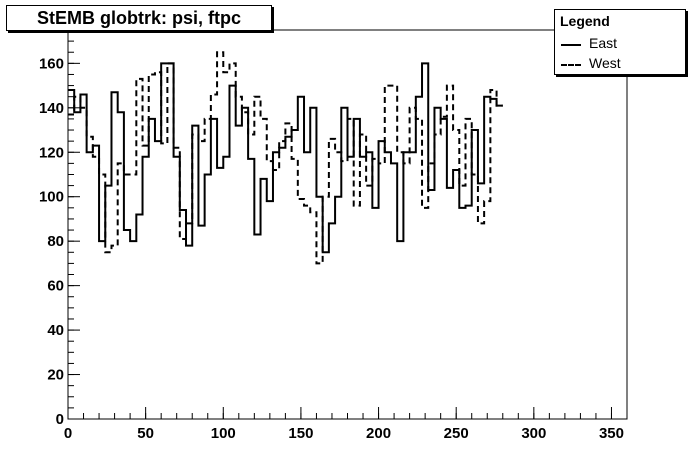 The image size is (696, 468). I want to click on chart-title-box: StEMB globtrk: psi, ftpc, so click(139, 18).